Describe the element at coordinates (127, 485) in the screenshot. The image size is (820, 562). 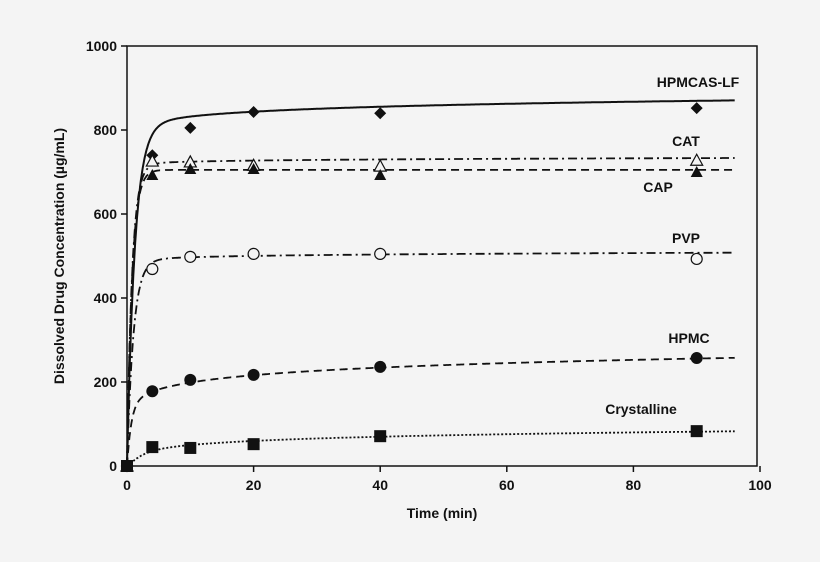
I see `x-tick-label: 0` at that location.